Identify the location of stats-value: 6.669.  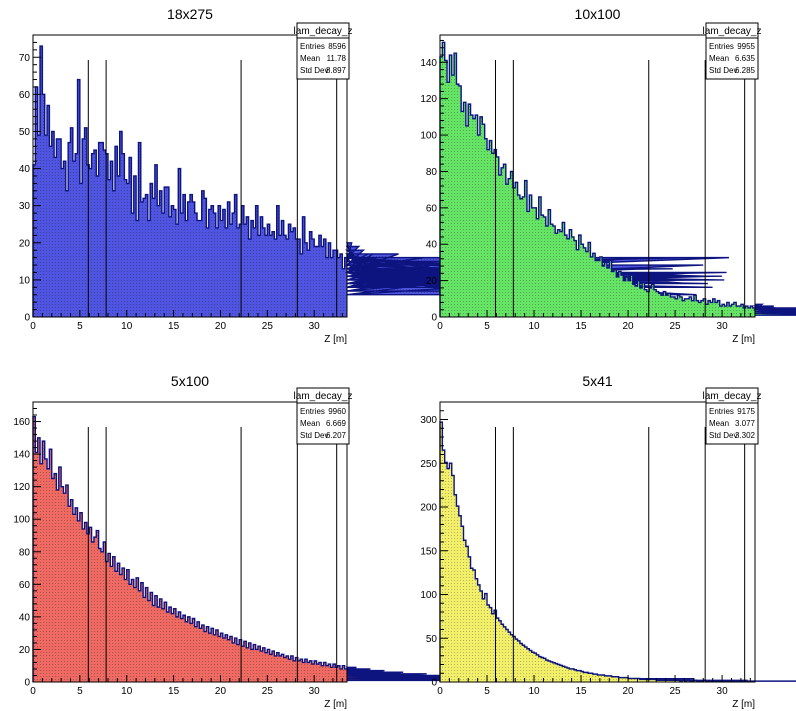
(336, 423).